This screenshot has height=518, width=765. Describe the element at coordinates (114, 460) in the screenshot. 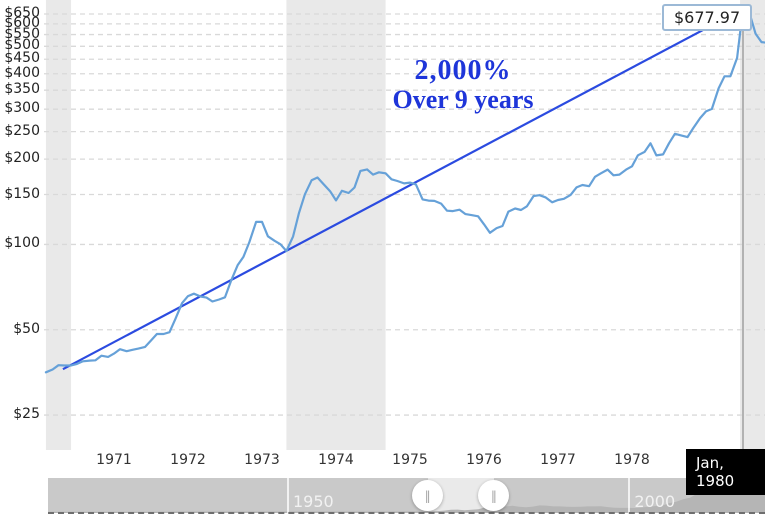

I see `x-axis-label: 1971` at that location.